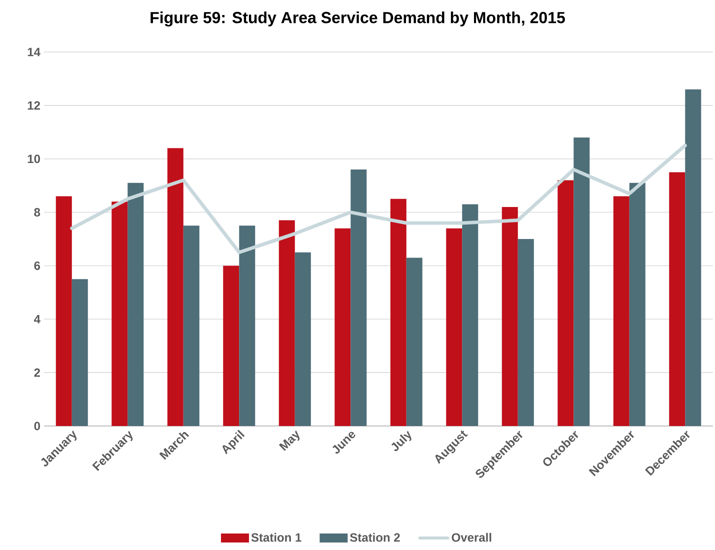 Image resolution: width=715 pixels, height=550 pixels. What do you see at coordinates (34, 159) in the screenshot?
I see `y-tick-label: 10` at bounding box center [34, 159].